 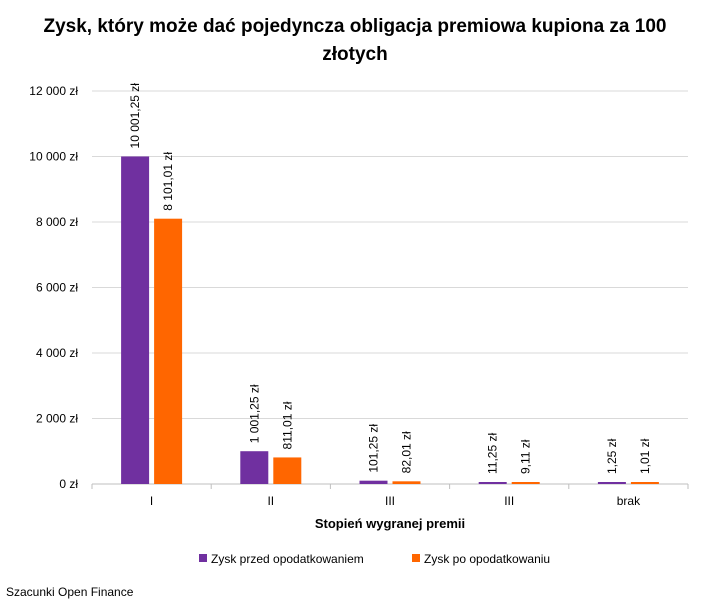 What do you see at coordinates (354, 54) in the screenshot?
I see `chart-title-line2: złotych` at bounding box center [354, 54].